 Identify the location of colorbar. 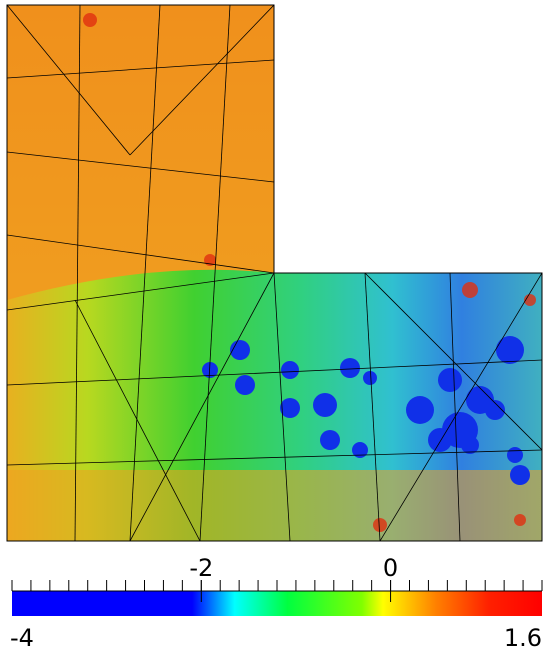
(277, 603).